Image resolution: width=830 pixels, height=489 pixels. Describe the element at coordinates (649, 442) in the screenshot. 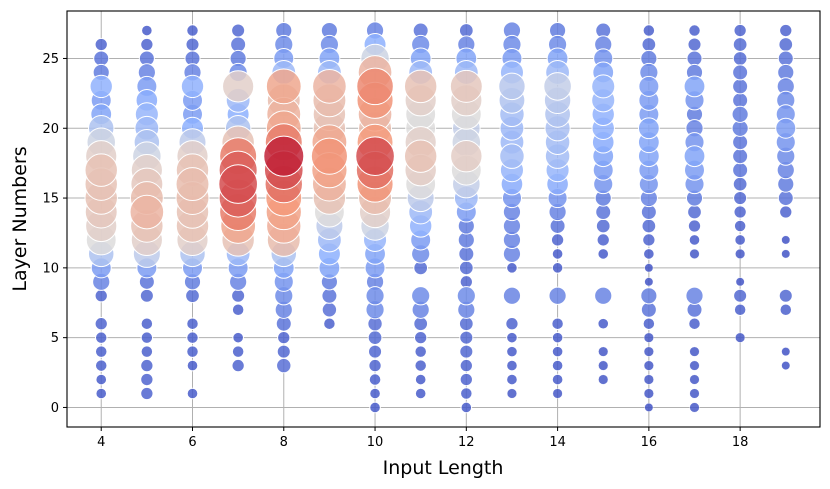

I see `x-tick-label: 16` at that location.